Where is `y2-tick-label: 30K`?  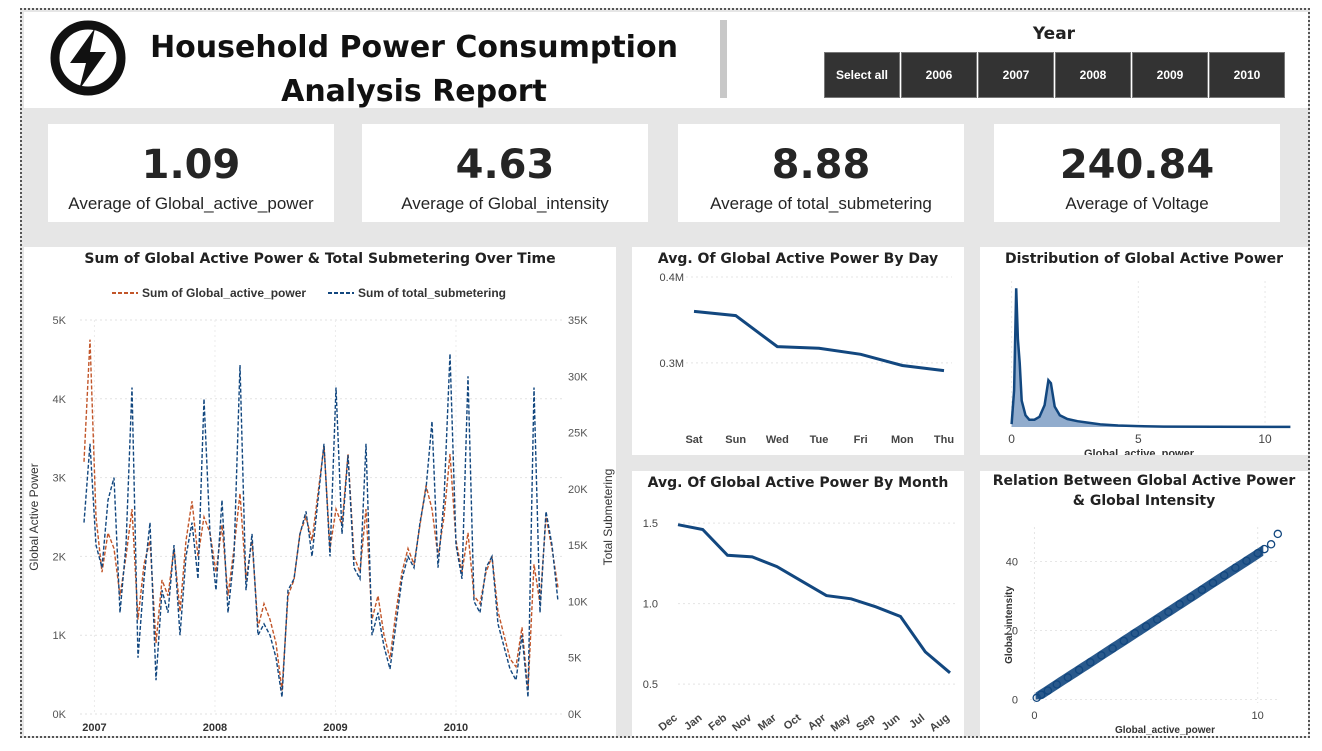
y2-tick-label: 30K is located at coordinates (578, 377).